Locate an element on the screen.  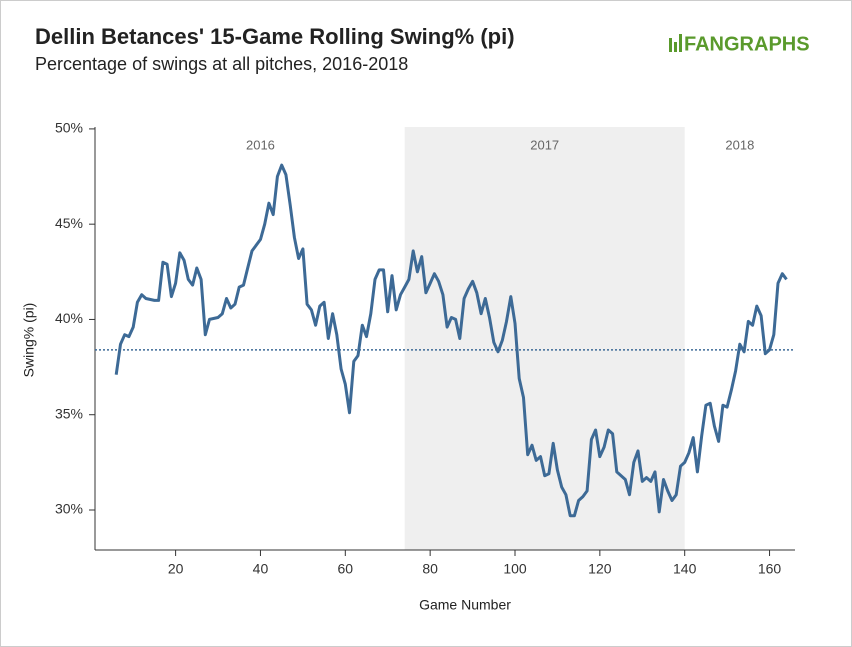
logo: FANGRAPHS is located at coordinates (747, 44).